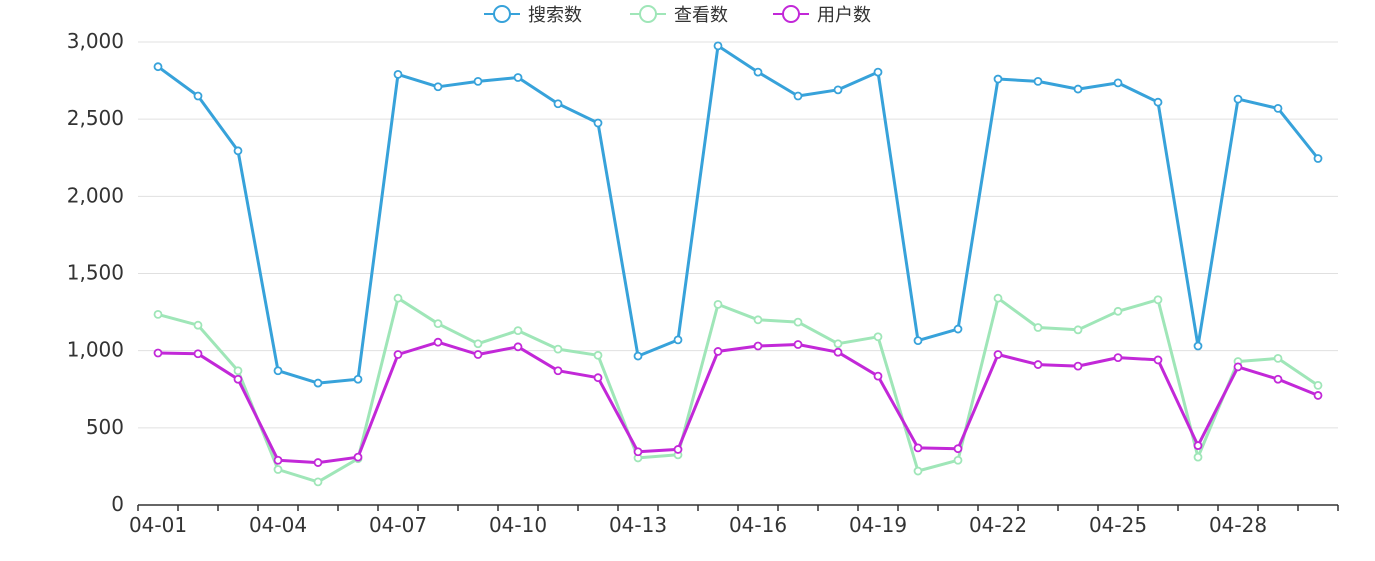 The image size is (1375, 561). I want to click on legend-item: 查看数, so click(679, 15).